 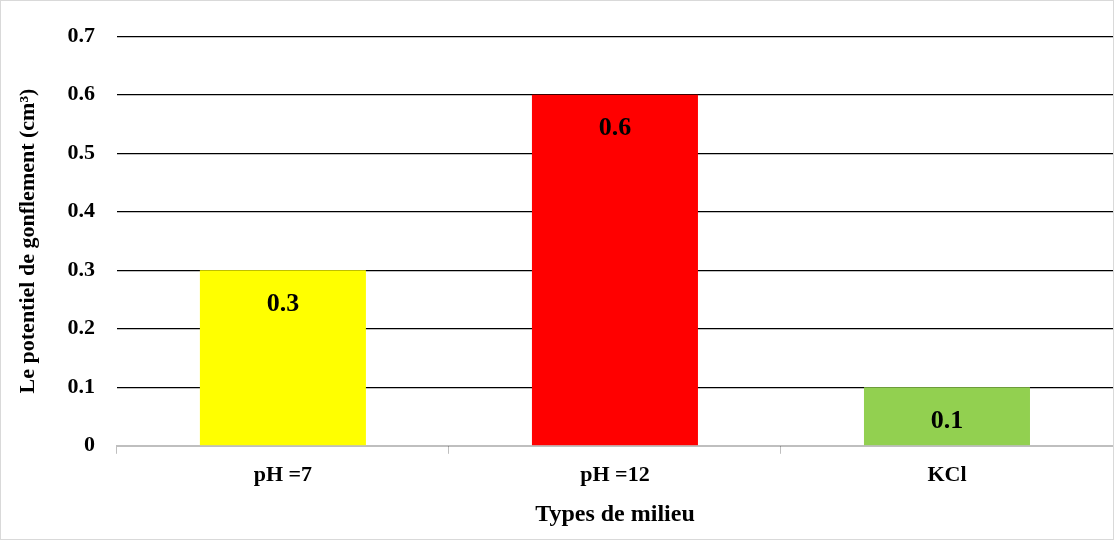 What do you see at coordinates (615, 512) in the screenshot?
I see `x-axis-title: Types de milieu` at bounding box center [615, 512].